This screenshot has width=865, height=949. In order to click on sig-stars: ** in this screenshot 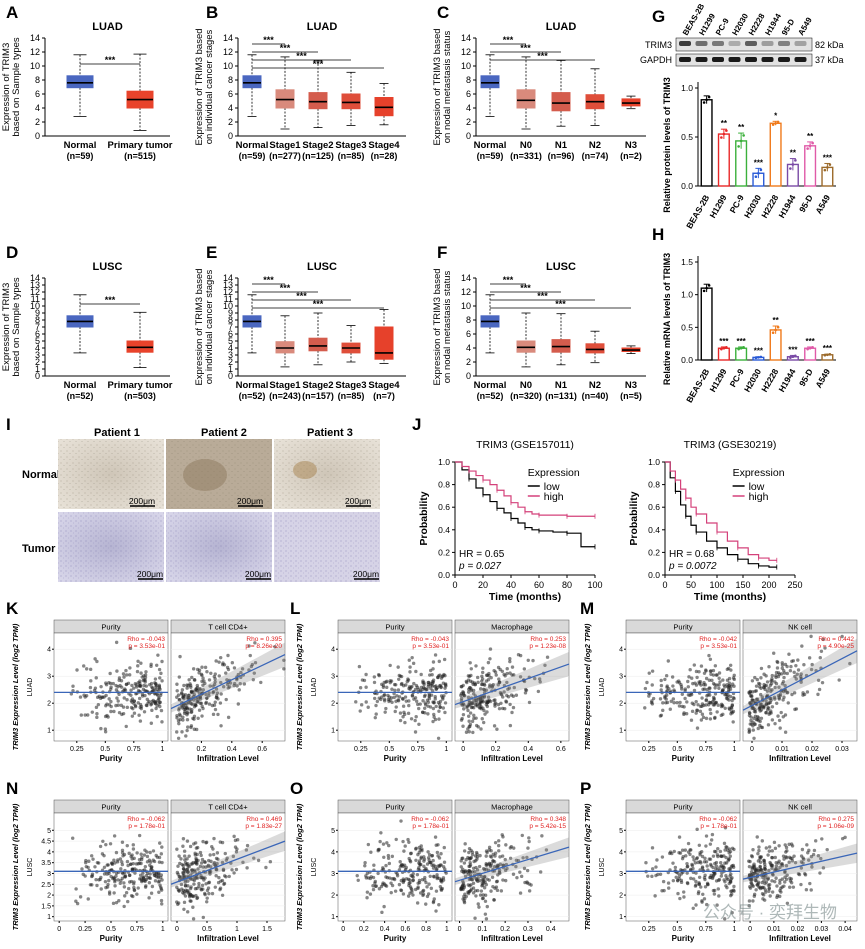, I will do `click(724, 123)`.